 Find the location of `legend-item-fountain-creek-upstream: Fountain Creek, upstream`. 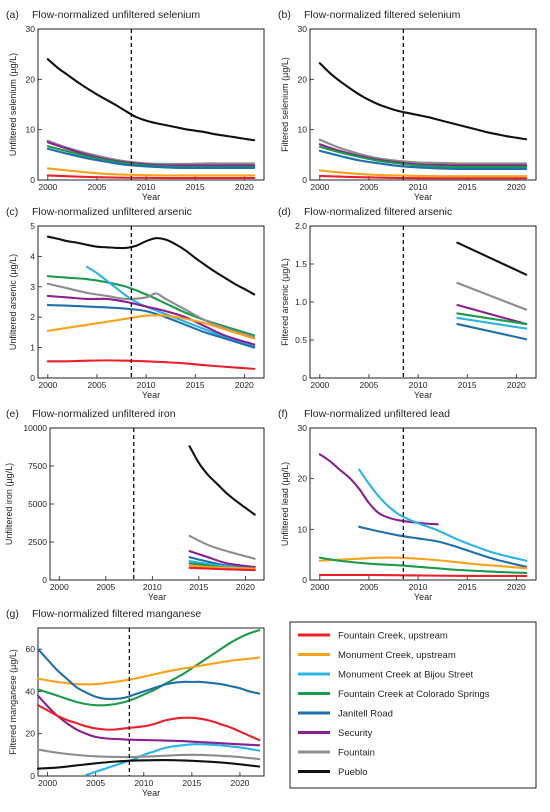

legend-item-fountain-creek-upstream: Fountain Creek, upstream is located at coordinates (373, 636).